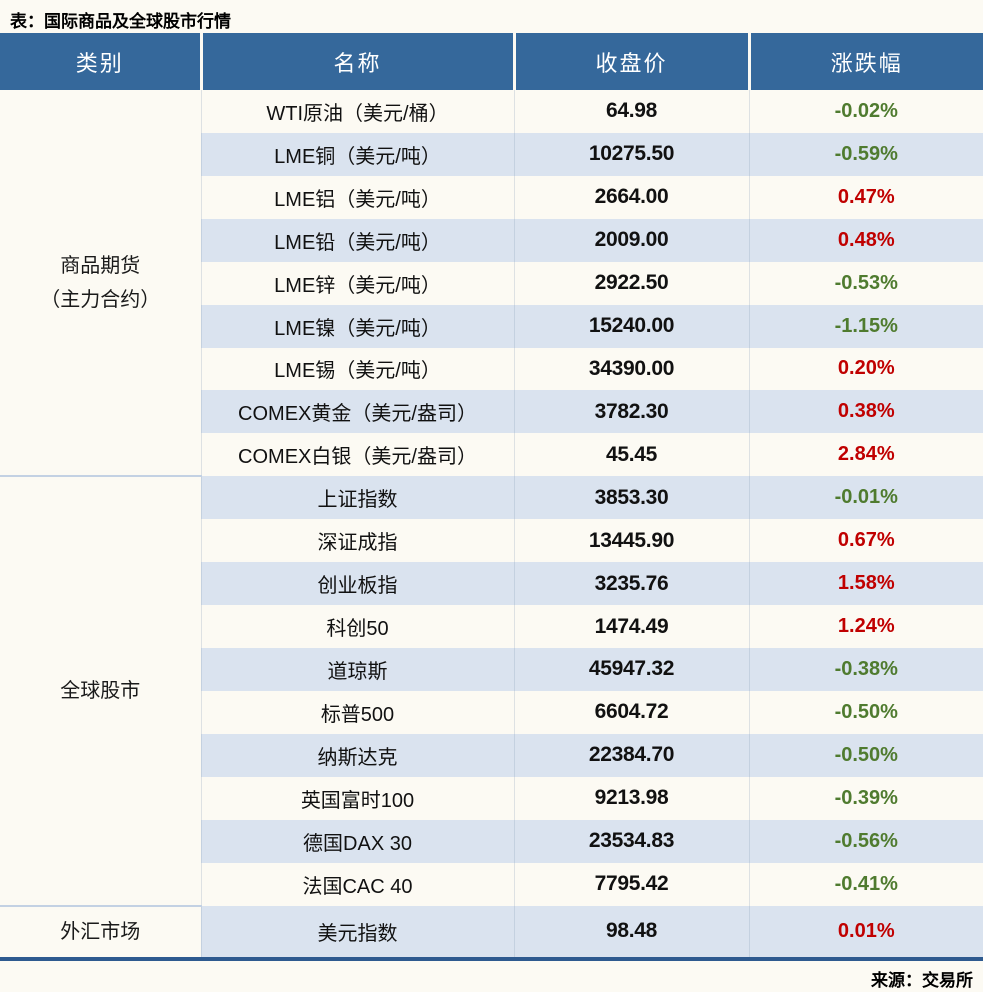 This screenshot has width=983, height=992. What do you see at coordinates (358, 541) in the screenshot?
I see `name-cell: 深证成指` at bounding box center [358, 541].